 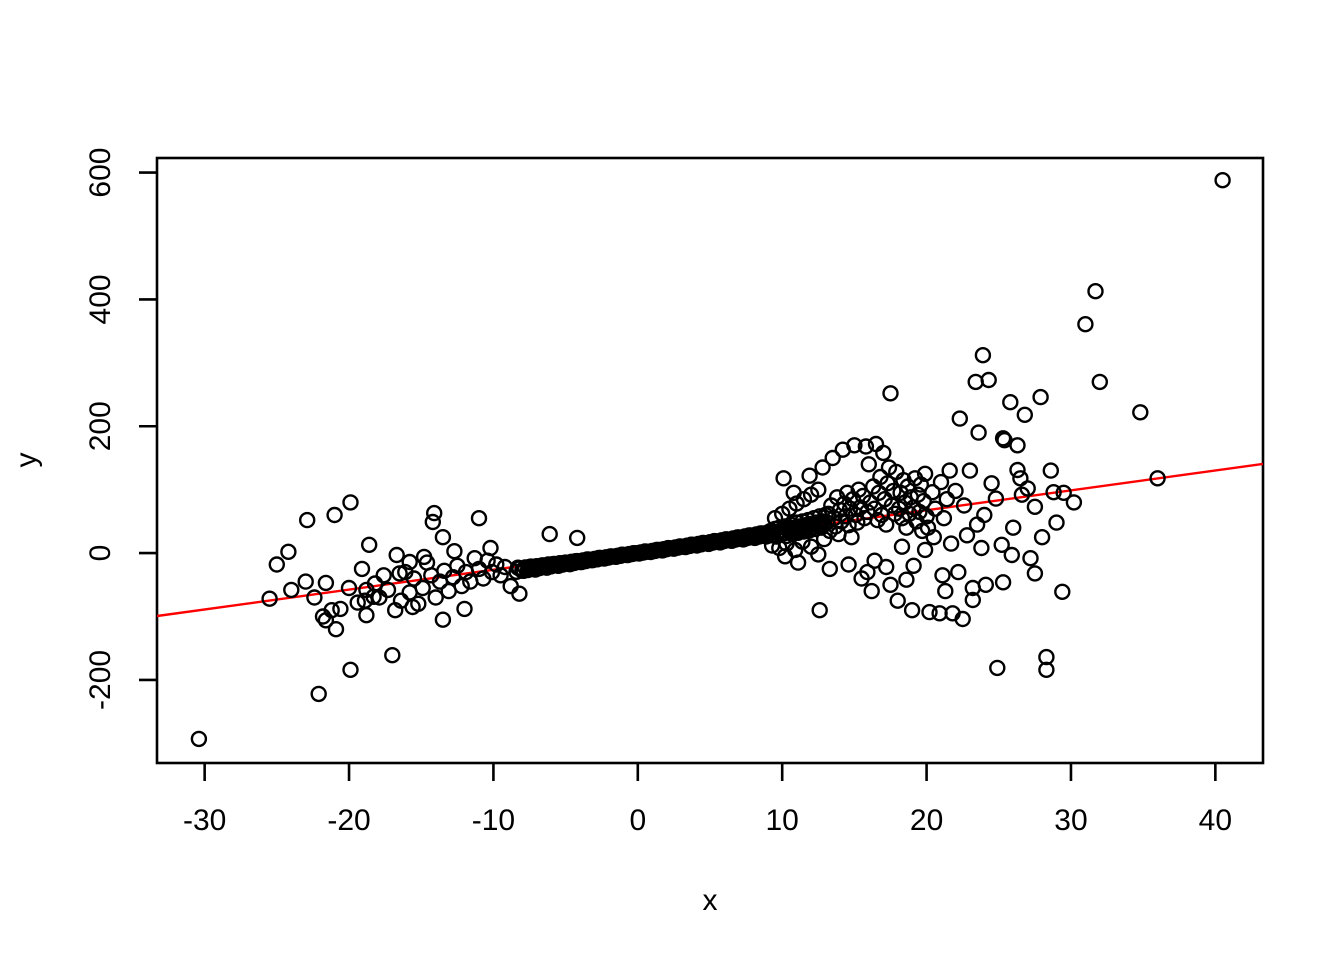 I want to click on y-tick-label: 400, so click(x=100, y=299).